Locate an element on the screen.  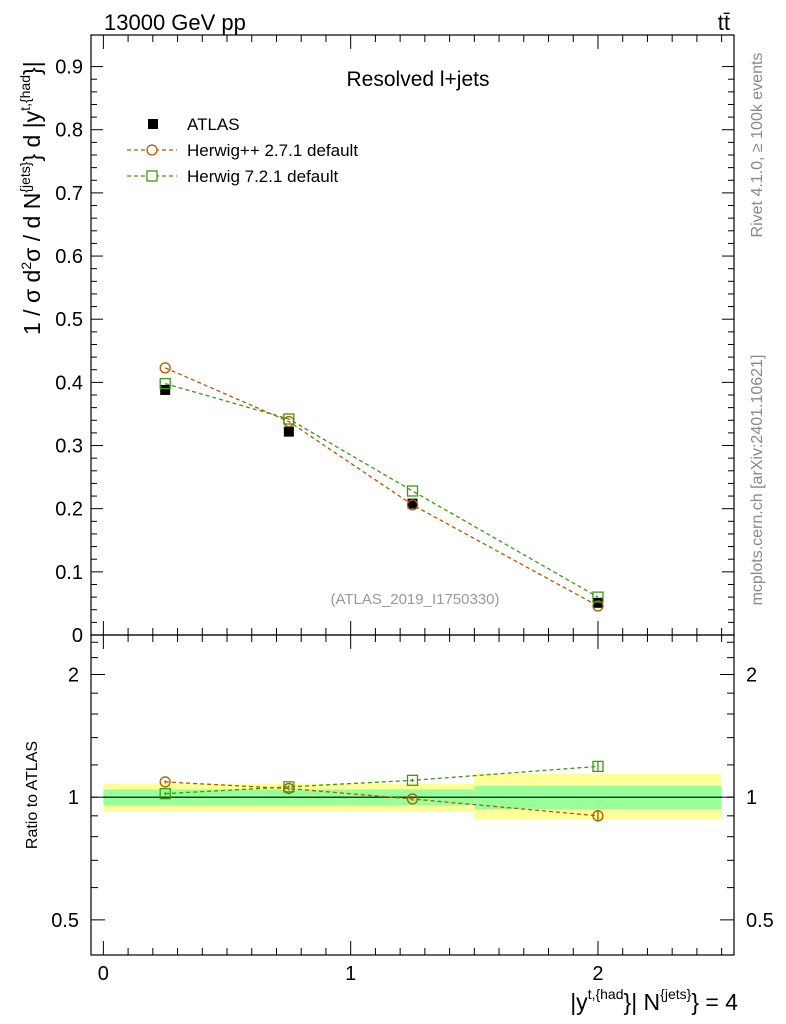
legend-label-herwigpp: Herwig++ 2.7.1 default is located at coordinates (272, 150).